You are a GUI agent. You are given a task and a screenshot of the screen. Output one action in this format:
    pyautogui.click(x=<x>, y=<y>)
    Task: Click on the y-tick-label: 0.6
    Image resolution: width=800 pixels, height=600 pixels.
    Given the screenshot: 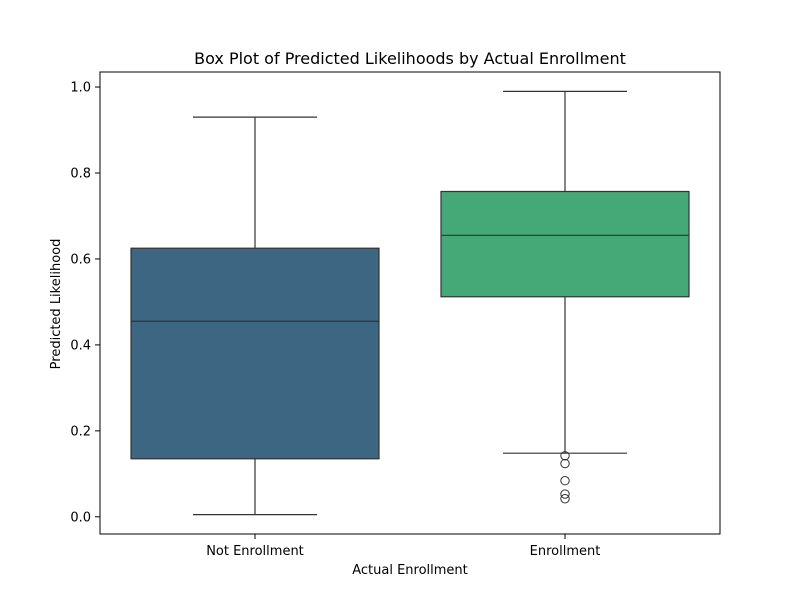 What is the action you would take?
    pyautogui.click(x=80, y=259)
    